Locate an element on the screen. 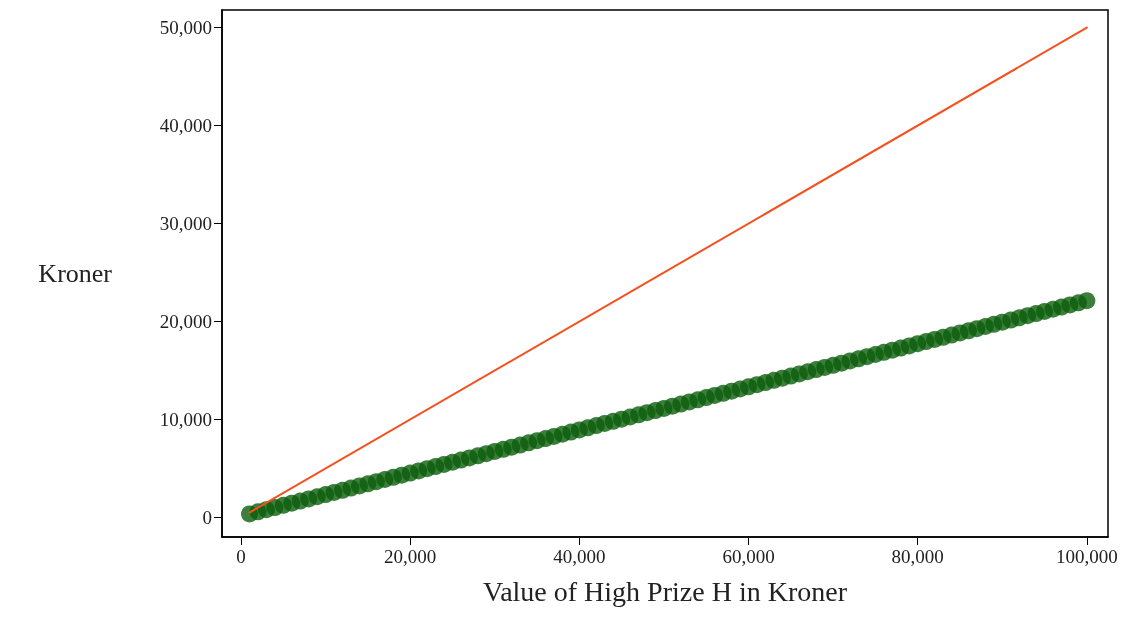 The height and width of the screenshot is (622, 1134). x-tick-label: 20,000 is located at coordinates (410, 556).